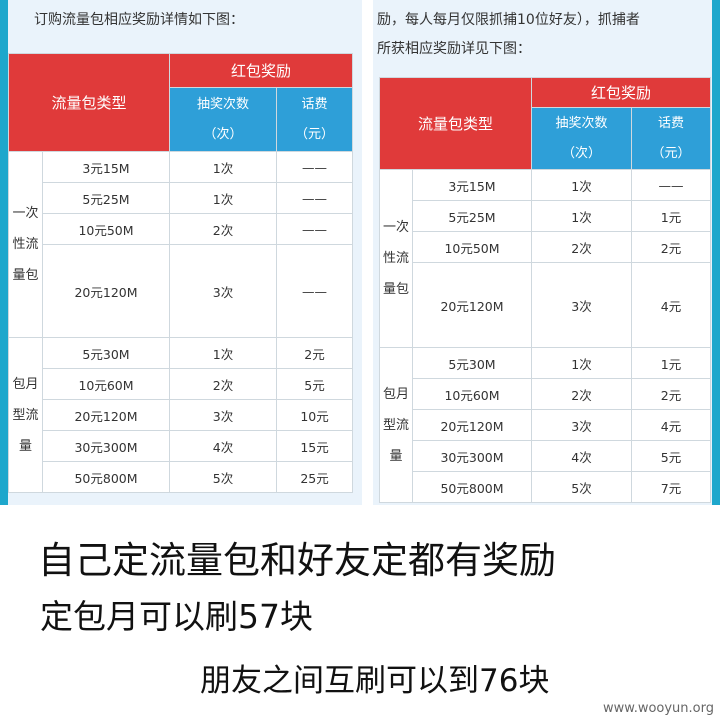  What do you see at coordinates (176, 616) in the screenshot?
I see `caption-line2: 定包月可以刷57块` at bounding box center [176, 616].